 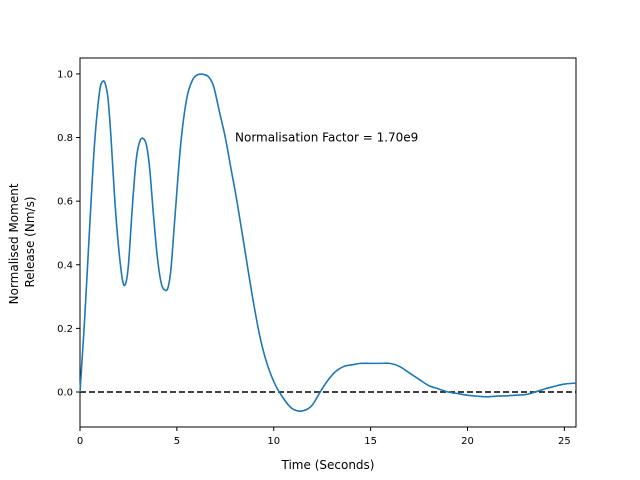 What do you see at coordinates (324, 437) in the screenshot?
I see `x-axis-ticks: 0 5 10 15 20 25` at bounding box center [324, 437].